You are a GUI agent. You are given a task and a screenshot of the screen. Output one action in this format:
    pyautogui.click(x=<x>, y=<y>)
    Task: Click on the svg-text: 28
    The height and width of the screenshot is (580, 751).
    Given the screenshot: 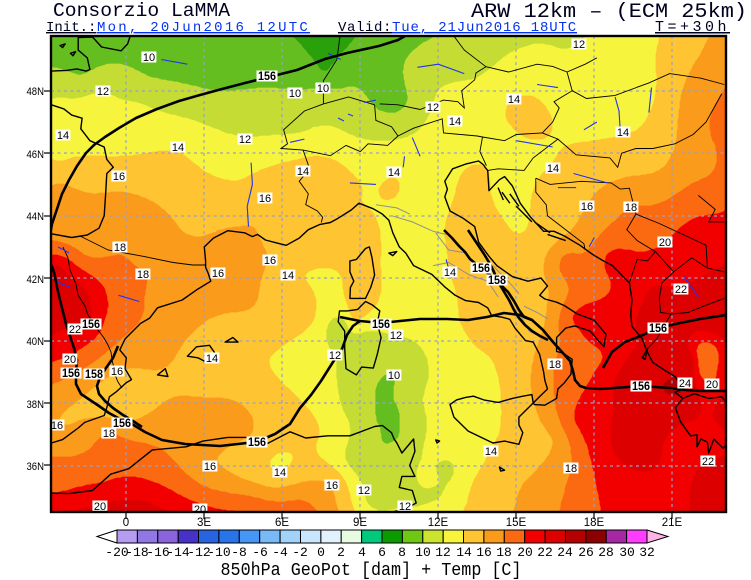 What is the action you would take?
    pyautogui.click(x=606, y=552)
    